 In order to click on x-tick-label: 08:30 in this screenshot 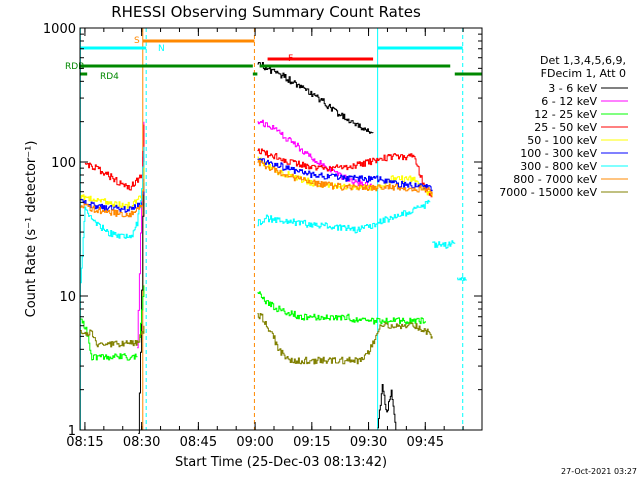, I will do `click(141, 442)`.